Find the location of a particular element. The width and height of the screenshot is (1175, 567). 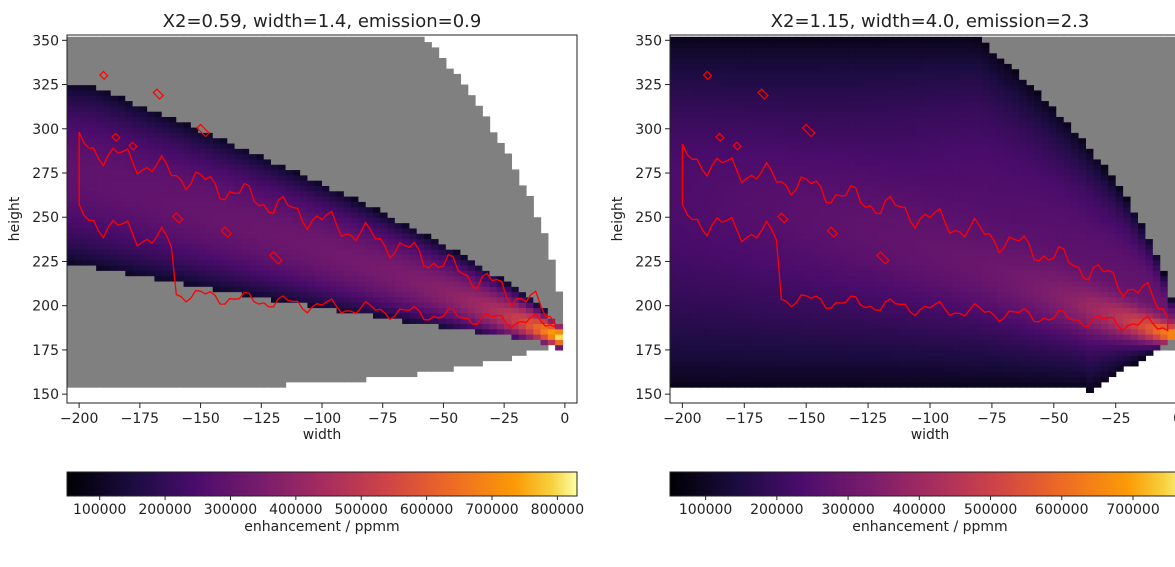

chart-title: X2=1.15, width=4.0, emission=2.3 is located at coordinates (930, 21).